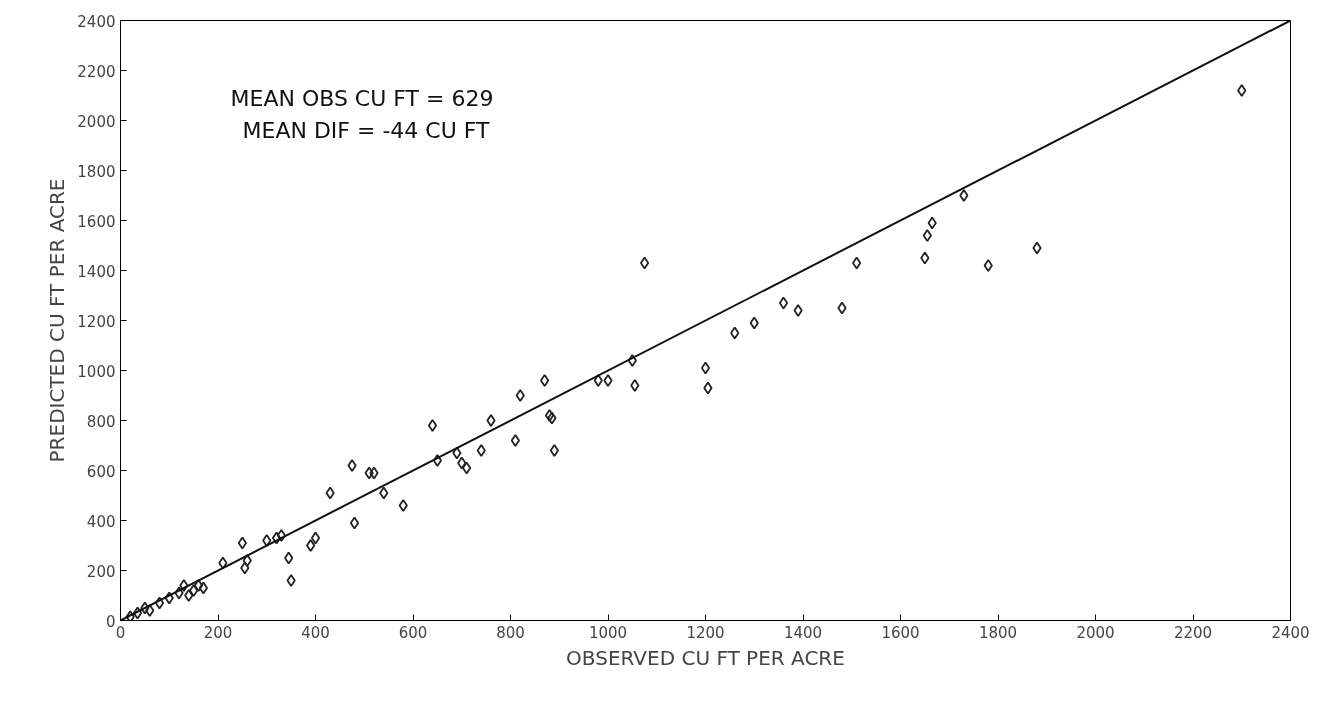 This screenshot has height=717, width=1331. Describe the element at coordinates (1290, 632) in the screenshot. I see `x-tick-label: 2400` at that location.